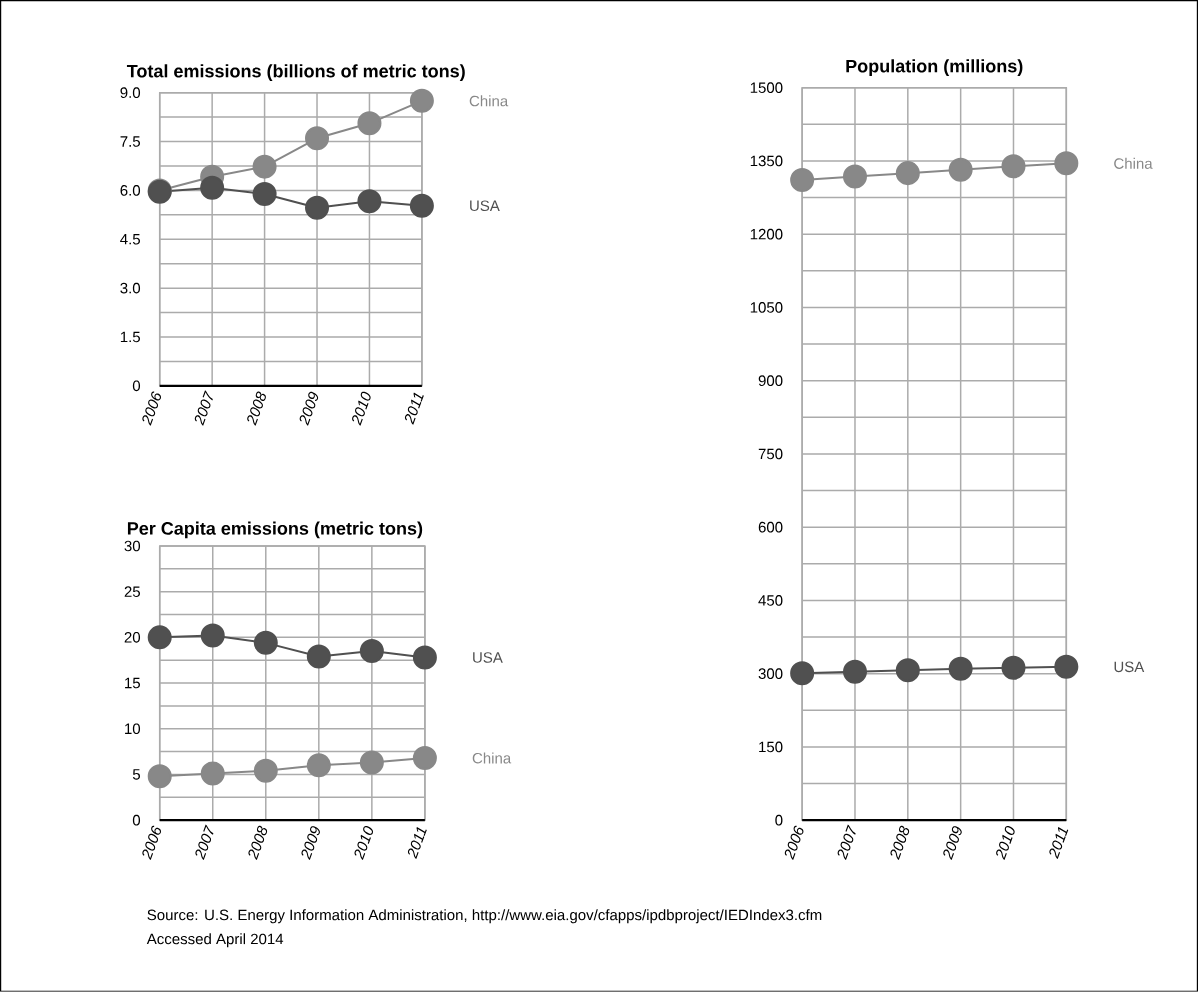  I want to click on y-tick-label: 300, so click(770, 674).